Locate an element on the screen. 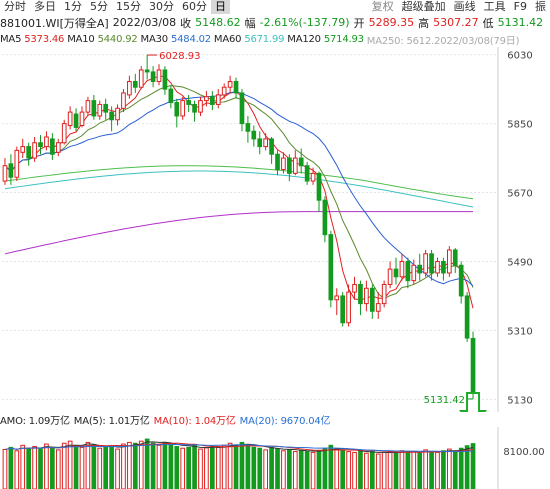 The image size is (550, 489). y-tick-label: 5130 is located at coordinates (519, 400).